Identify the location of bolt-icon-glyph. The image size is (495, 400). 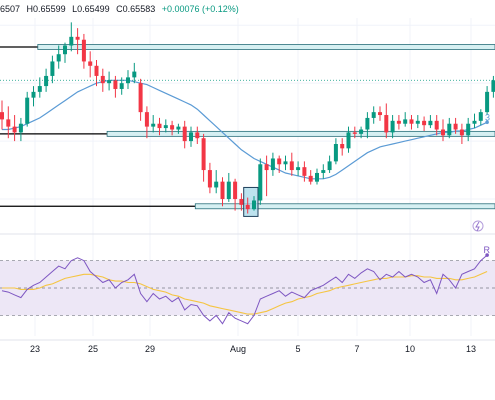
(477, 226).